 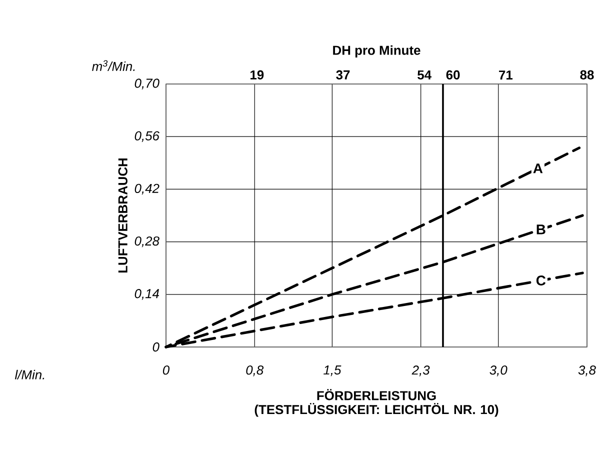 What do you see at coordinates (123, 215) in the screenshot?
I see `y-axis-title: LUFTVERBRAUCH` at bounding box center [123, 215].